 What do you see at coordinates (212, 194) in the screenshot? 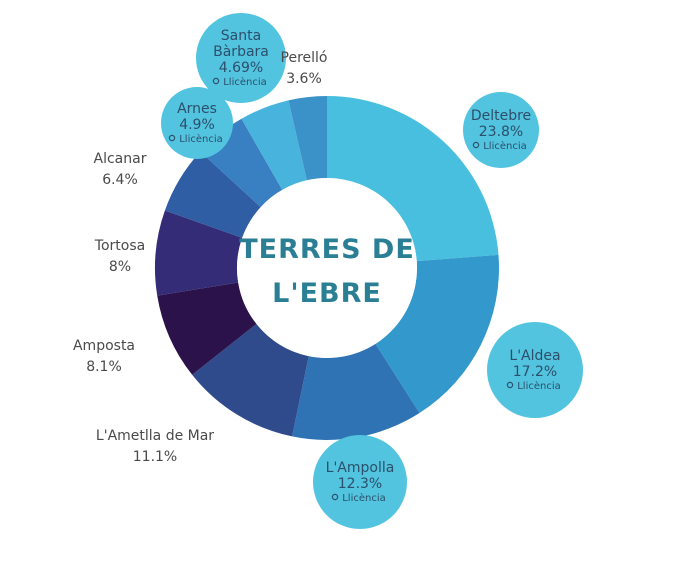
I see `slice-alcanar` at bounding box center [212, 194].